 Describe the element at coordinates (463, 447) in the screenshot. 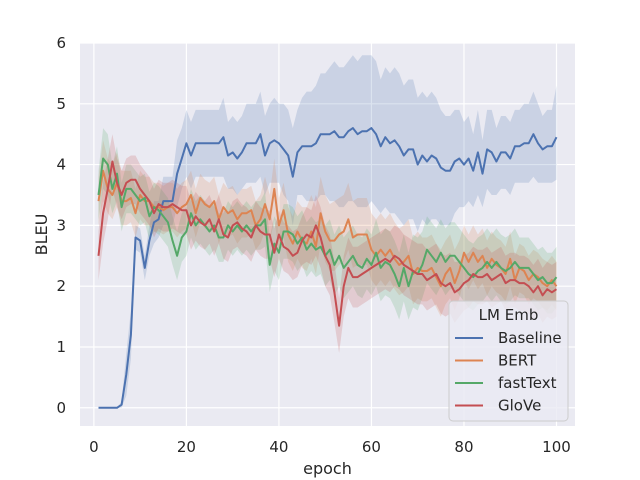

I see `x-tick-label: 80` at that location.